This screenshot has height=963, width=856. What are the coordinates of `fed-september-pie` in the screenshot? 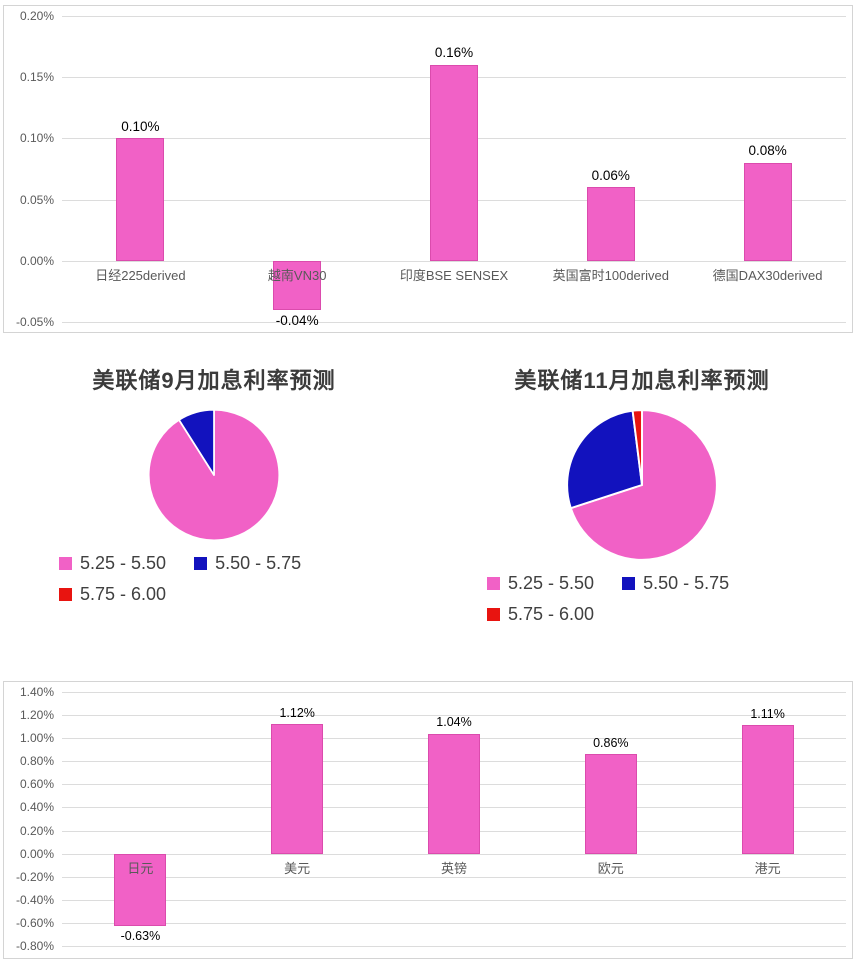 It's located at (214, 475).